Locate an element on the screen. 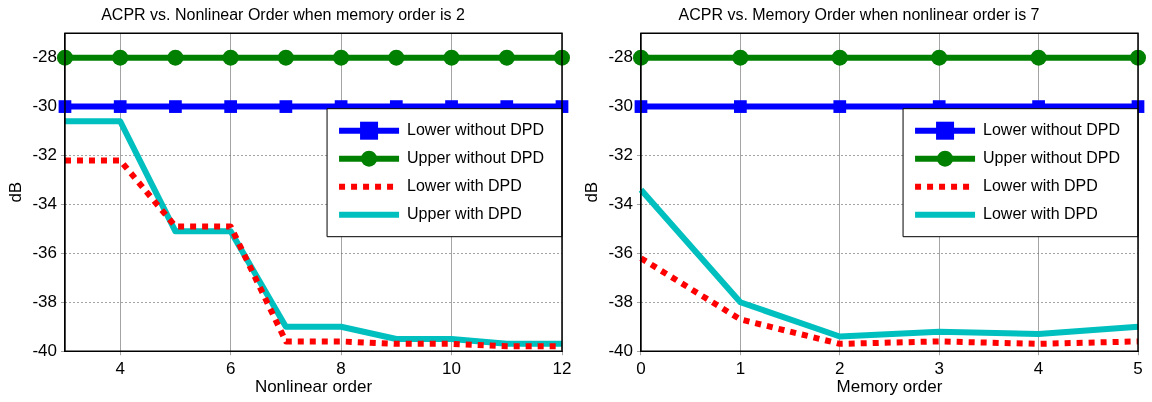  x-axis-title: Memory order is located at coordinates (889, 387).